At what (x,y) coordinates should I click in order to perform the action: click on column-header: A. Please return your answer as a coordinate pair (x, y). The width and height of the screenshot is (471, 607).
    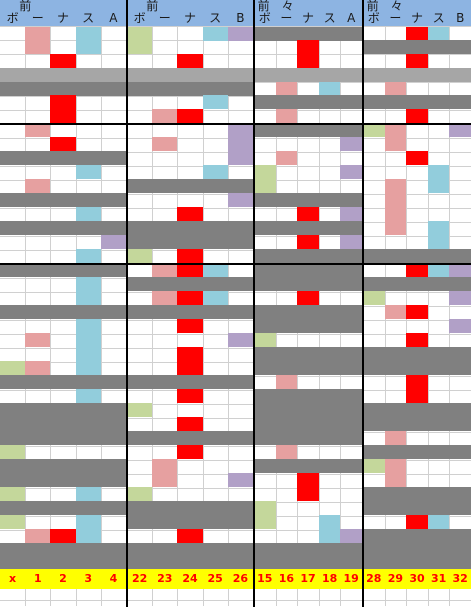
    Looking at the image, I should click on (113, 18).